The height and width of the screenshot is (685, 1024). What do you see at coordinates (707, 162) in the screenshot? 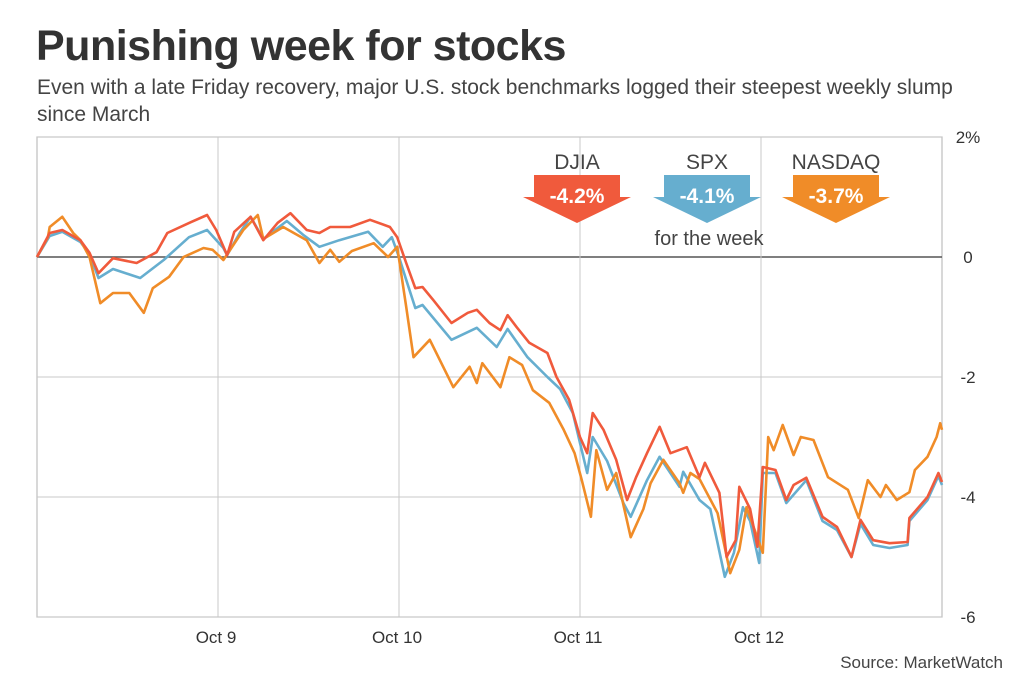
I see `legend-label: SPX` at bounding box center [707, 162].